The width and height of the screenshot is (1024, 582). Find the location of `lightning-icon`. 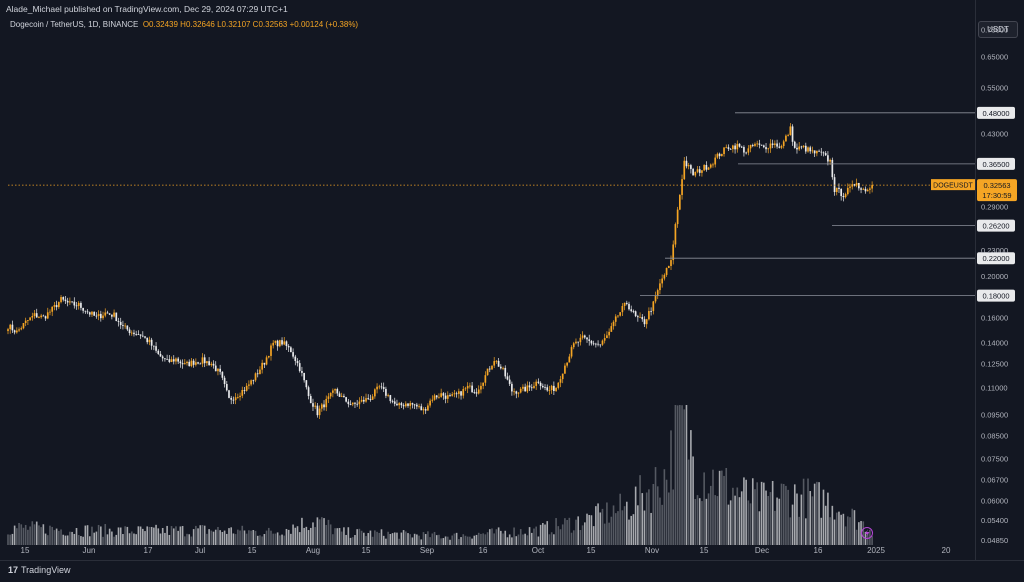

lightning-icon is located at coordinates (867, 533).